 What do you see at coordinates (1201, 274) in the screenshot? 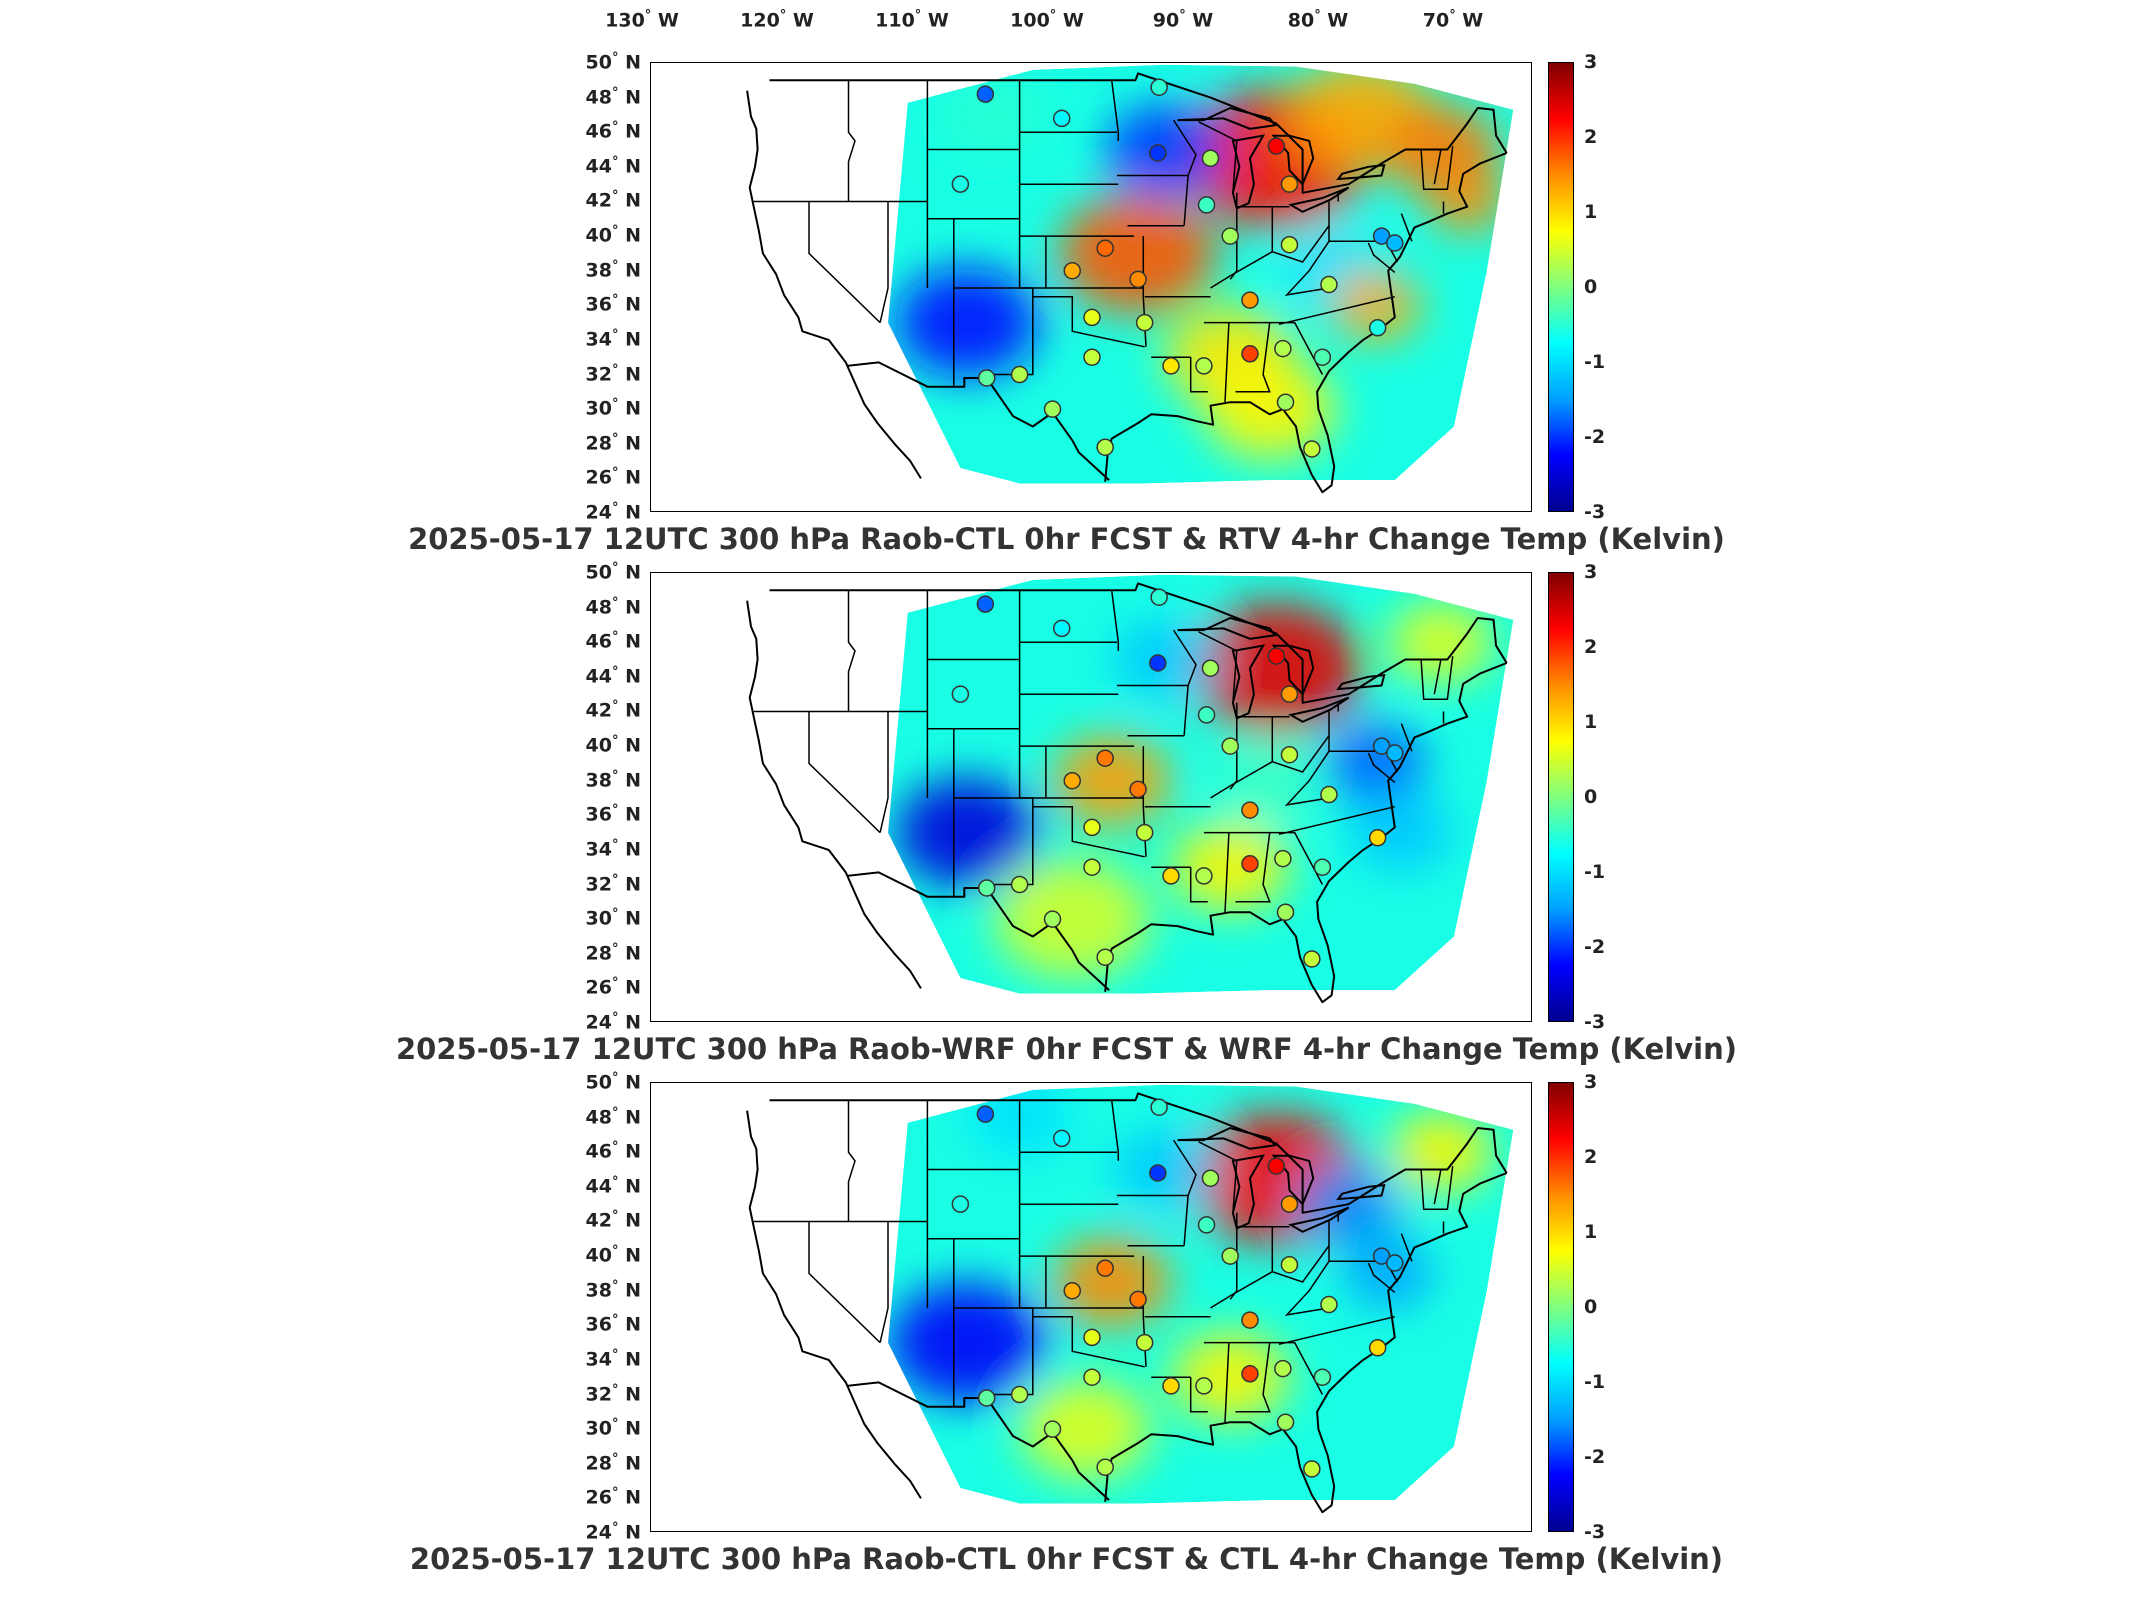
I see `temperature-field` at bounding box center [1201, 274].